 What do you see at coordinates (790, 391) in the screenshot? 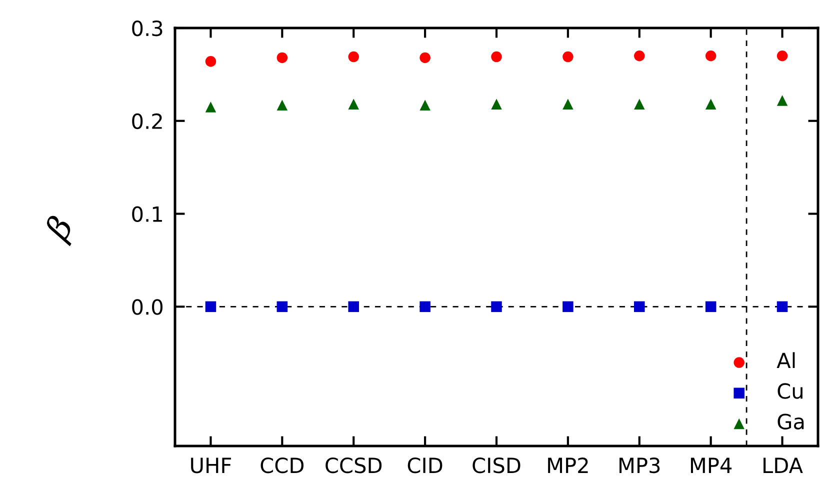
I see `legend-label: Cu` at bounding box center [790, 391].